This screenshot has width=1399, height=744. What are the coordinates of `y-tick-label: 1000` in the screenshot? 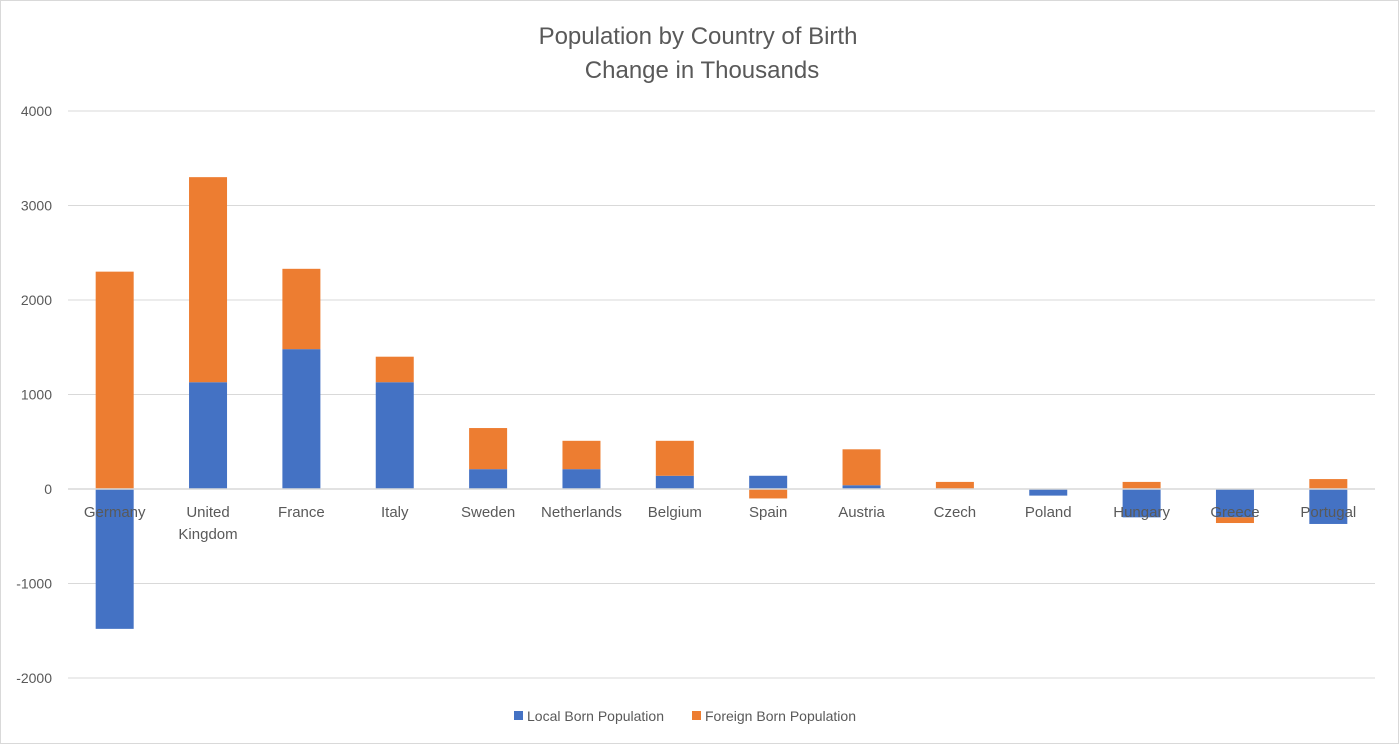 It's located at (36, 395).